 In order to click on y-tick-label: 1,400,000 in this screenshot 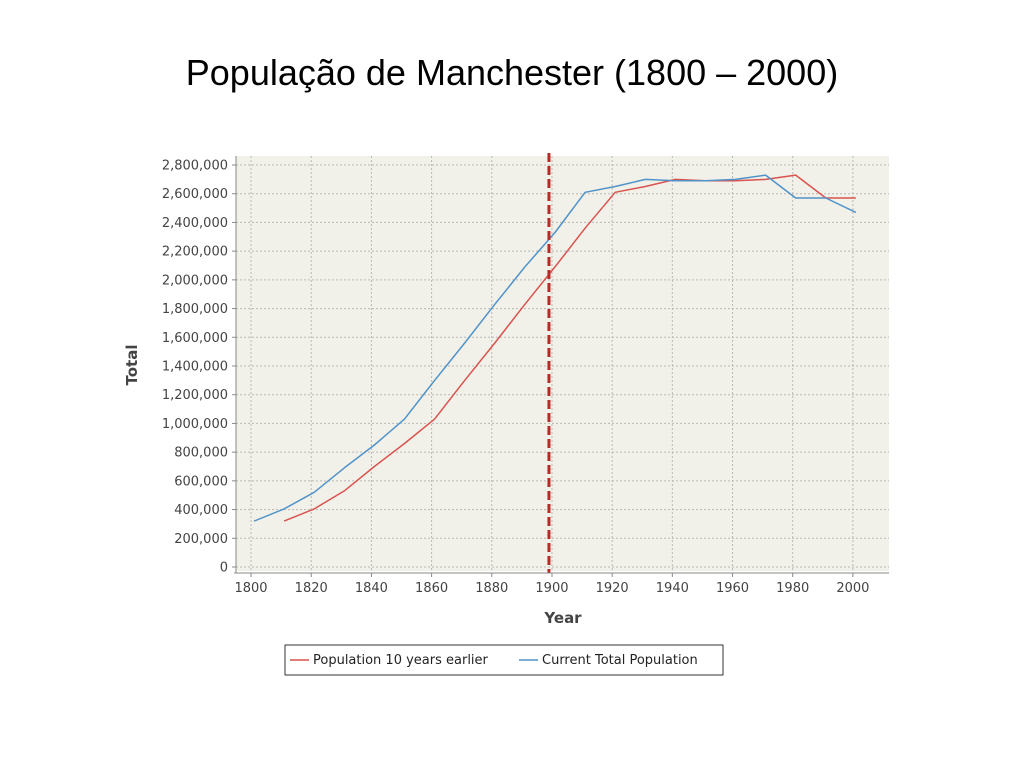, I will do `click(195, 367)`.